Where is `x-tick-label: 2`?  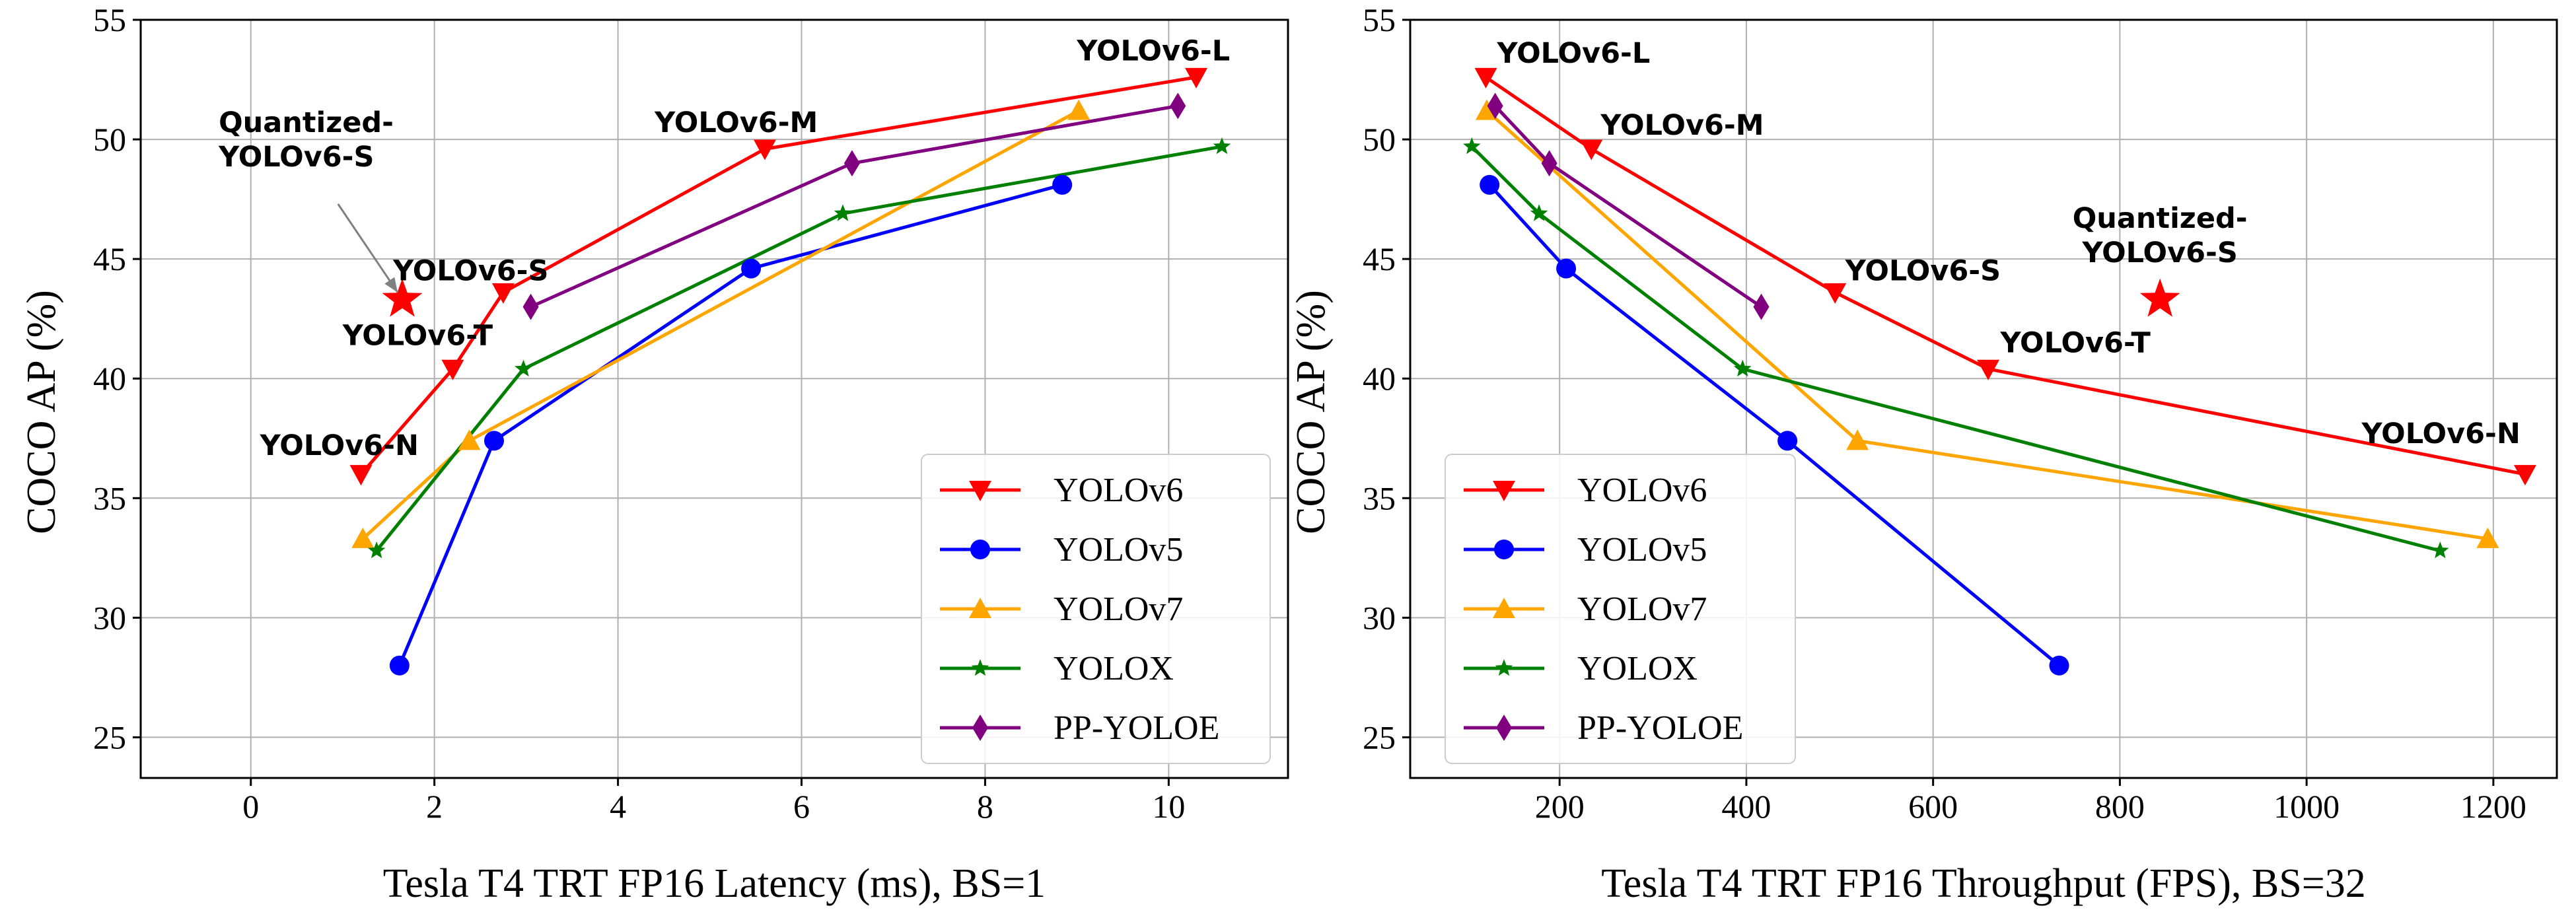 x-tick-label: 2 is located at coordinates (435, 806).